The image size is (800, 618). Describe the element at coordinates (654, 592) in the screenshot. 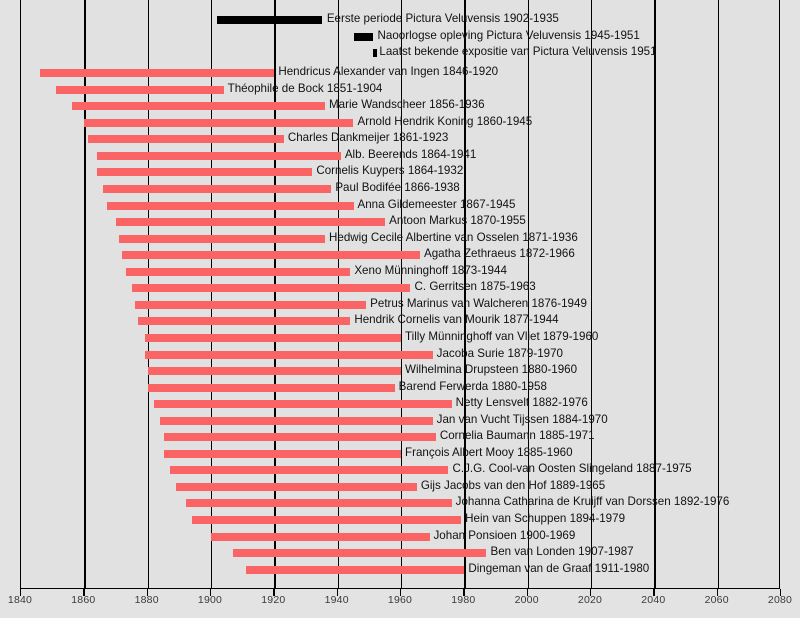

I see `tick-mark-2040` at that location.